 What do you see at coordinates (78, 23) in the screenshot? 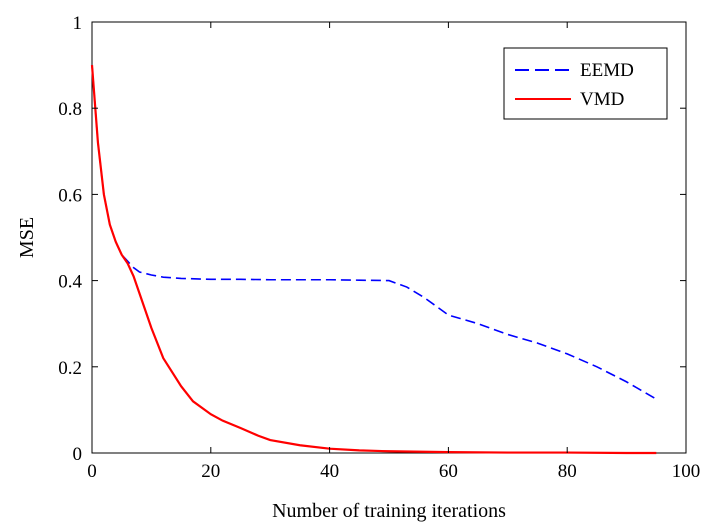
I see `y-tick-label: 1` at bounding box center [78, 23].